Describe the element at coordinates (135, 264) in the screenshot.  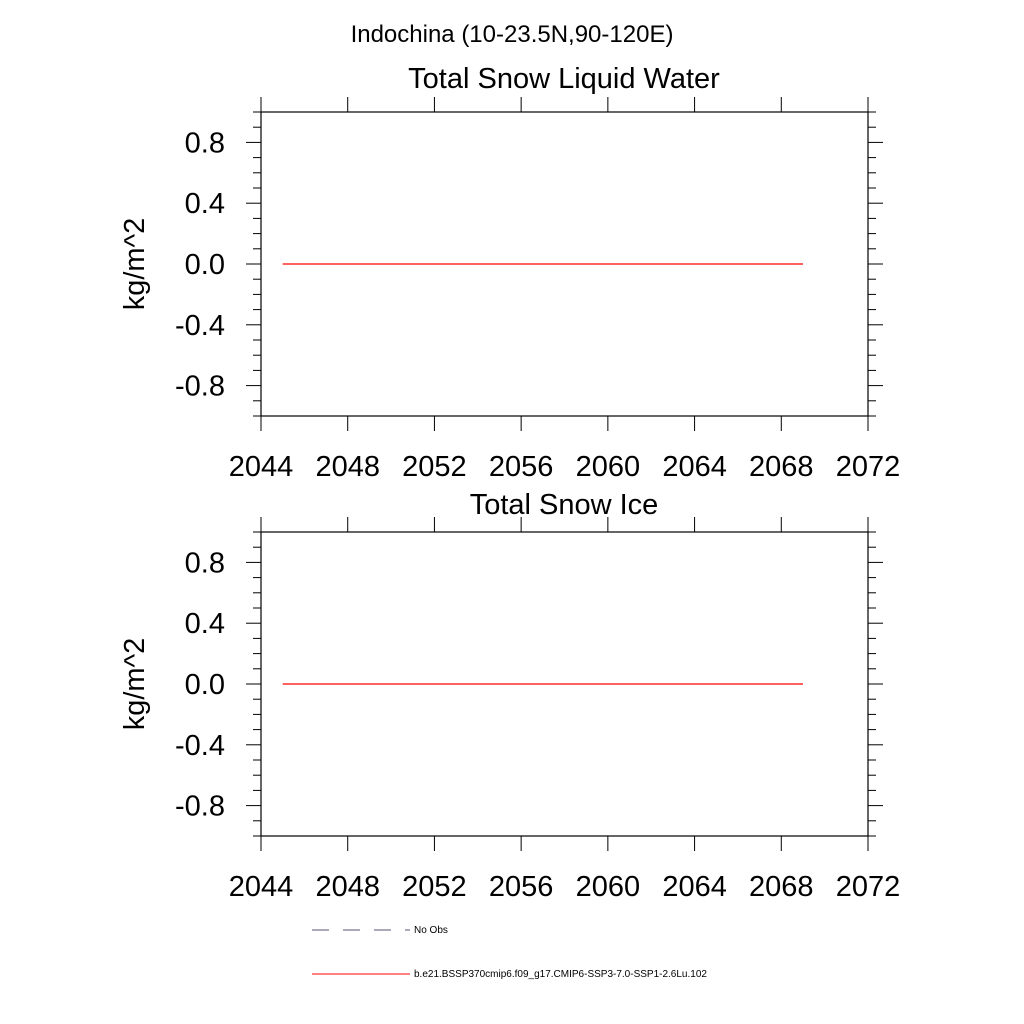
I see `panel-1-ylabel: kg/m^2` at that location.